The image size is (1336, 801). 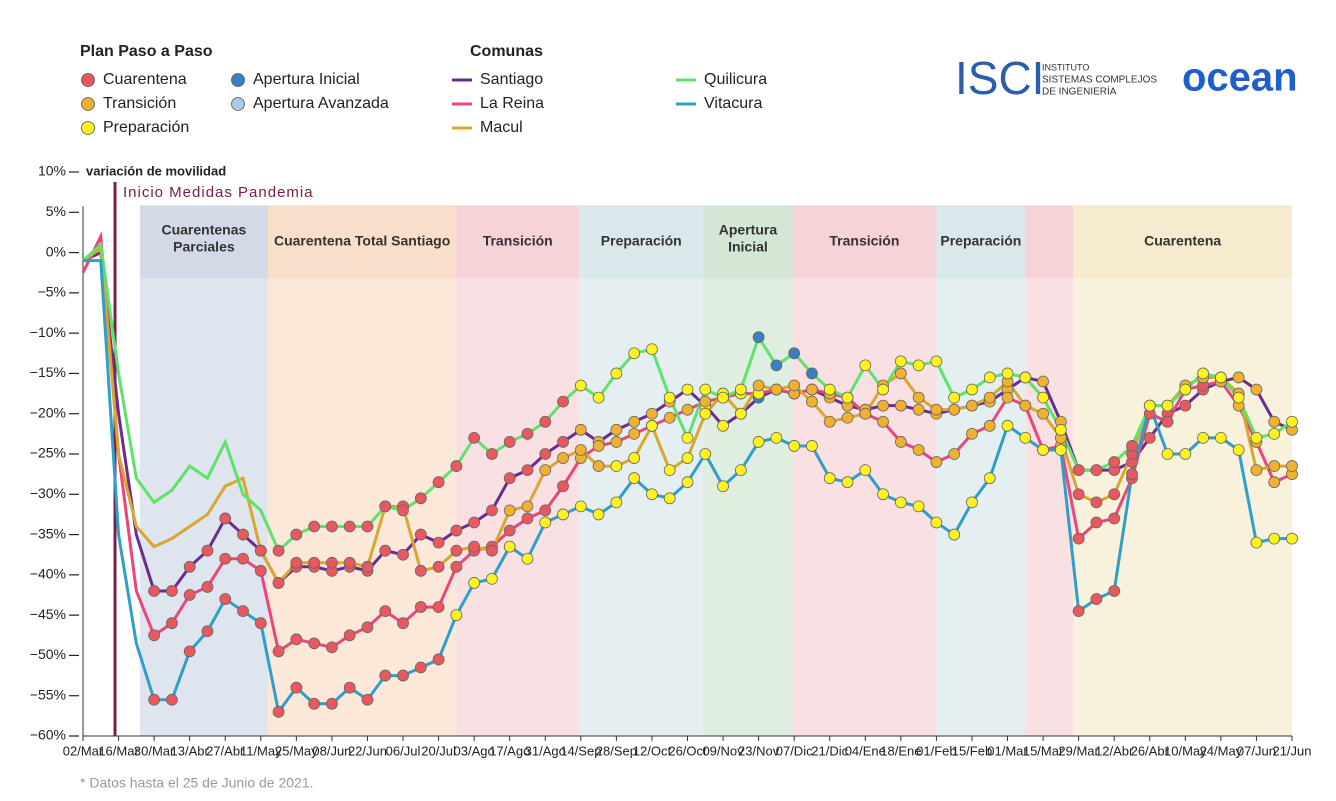 I want to click on band-label-line: Cuarentena Total Santiago, so click(x=362, y=240).